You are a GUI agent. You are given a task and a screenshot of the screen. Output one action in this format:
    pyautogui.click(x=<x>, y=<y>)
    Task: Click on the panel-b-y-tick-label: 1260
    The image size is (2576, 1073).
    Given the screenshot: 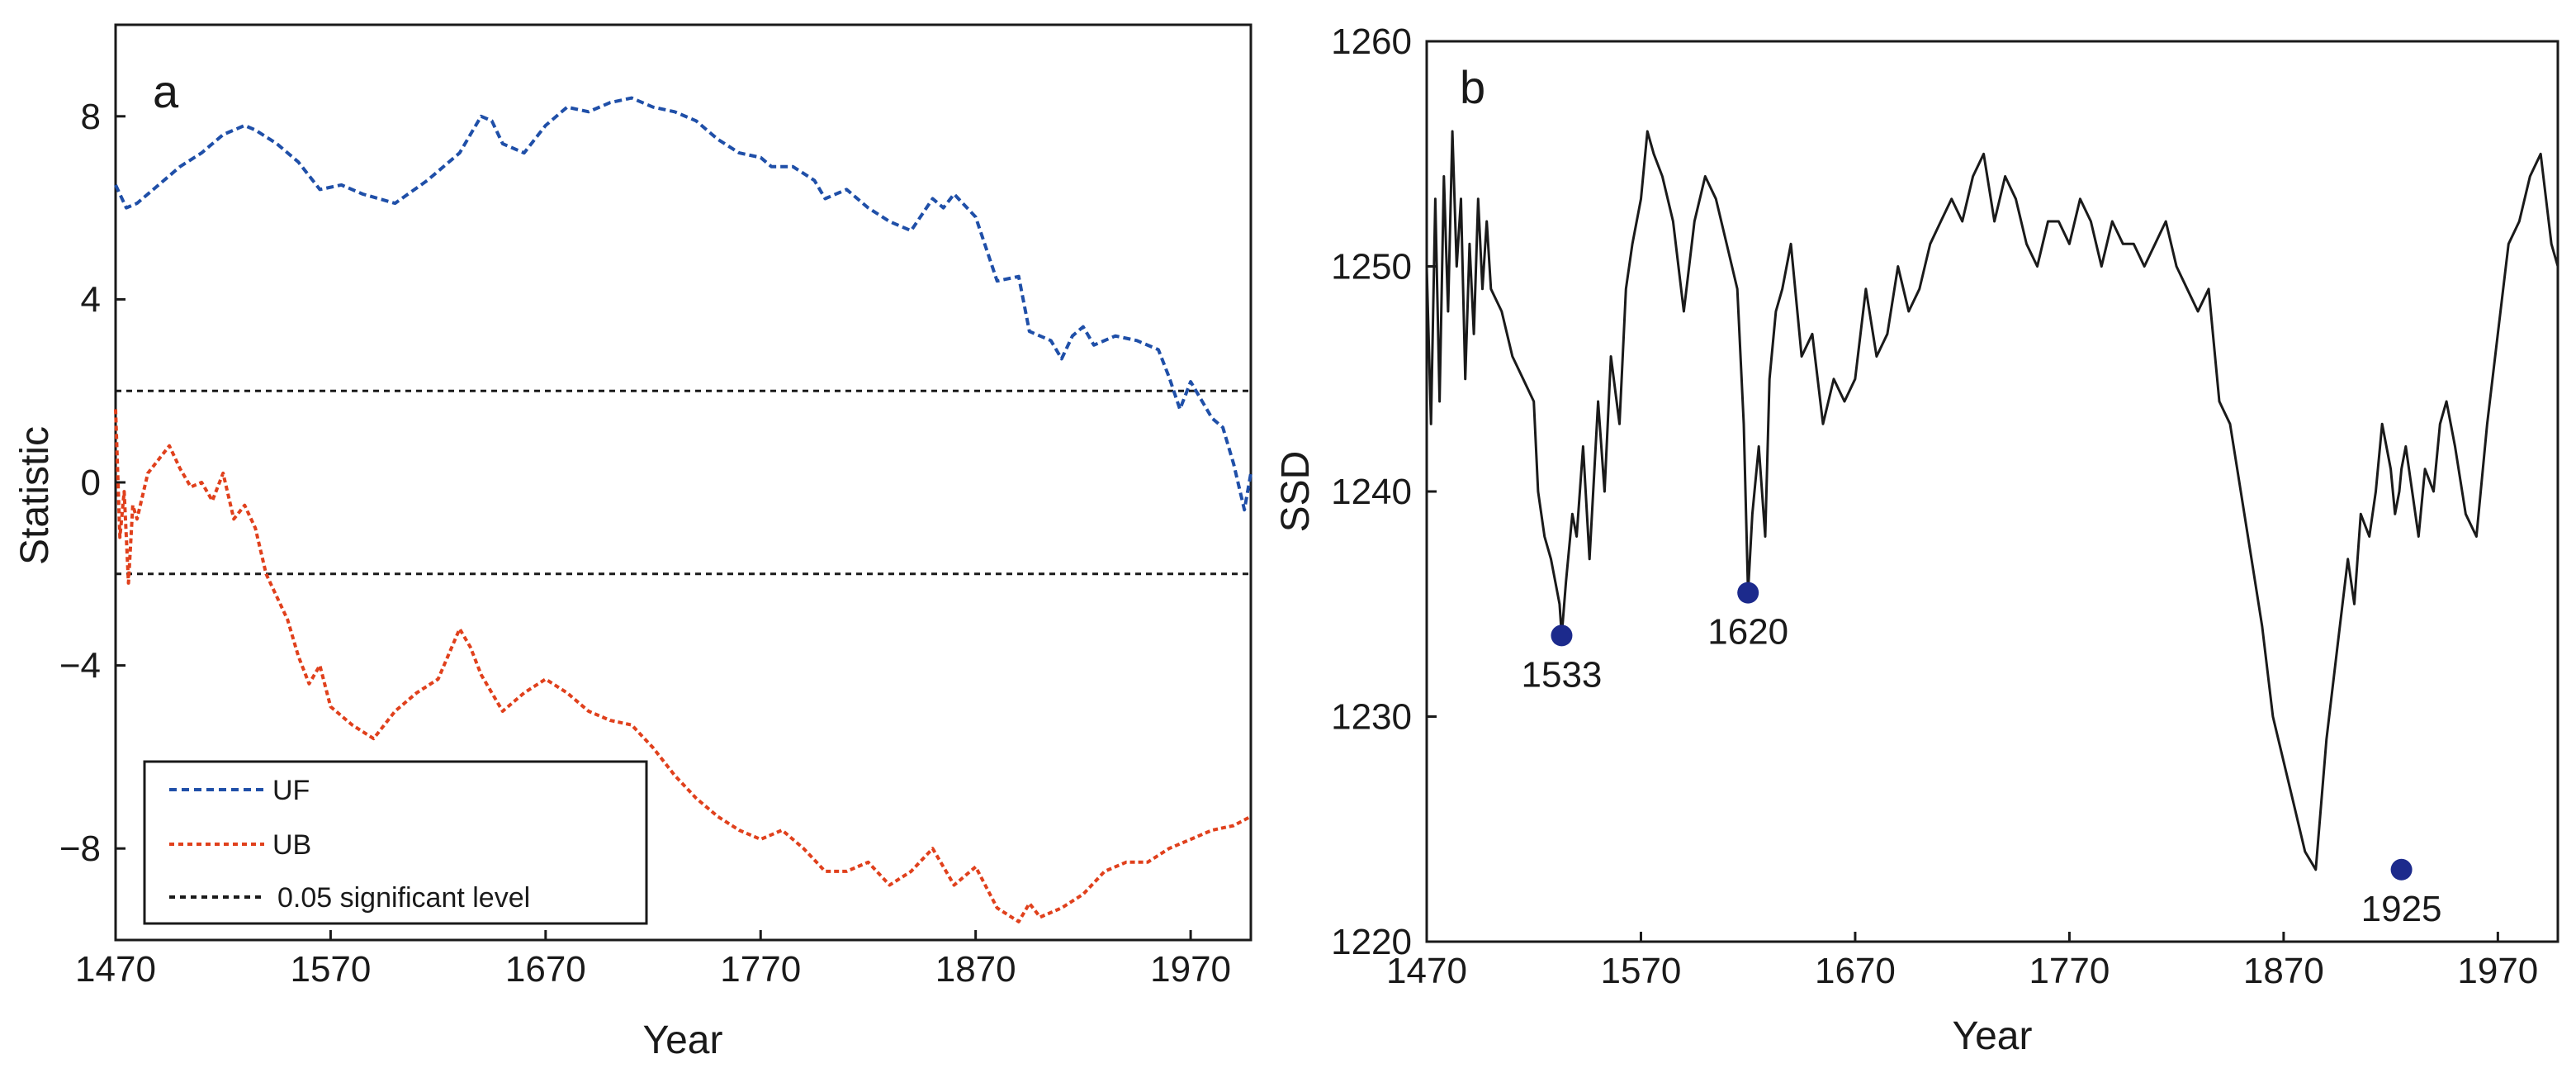 What is the action you would take?
    pyautogui.click(x=1371, y=41)
    